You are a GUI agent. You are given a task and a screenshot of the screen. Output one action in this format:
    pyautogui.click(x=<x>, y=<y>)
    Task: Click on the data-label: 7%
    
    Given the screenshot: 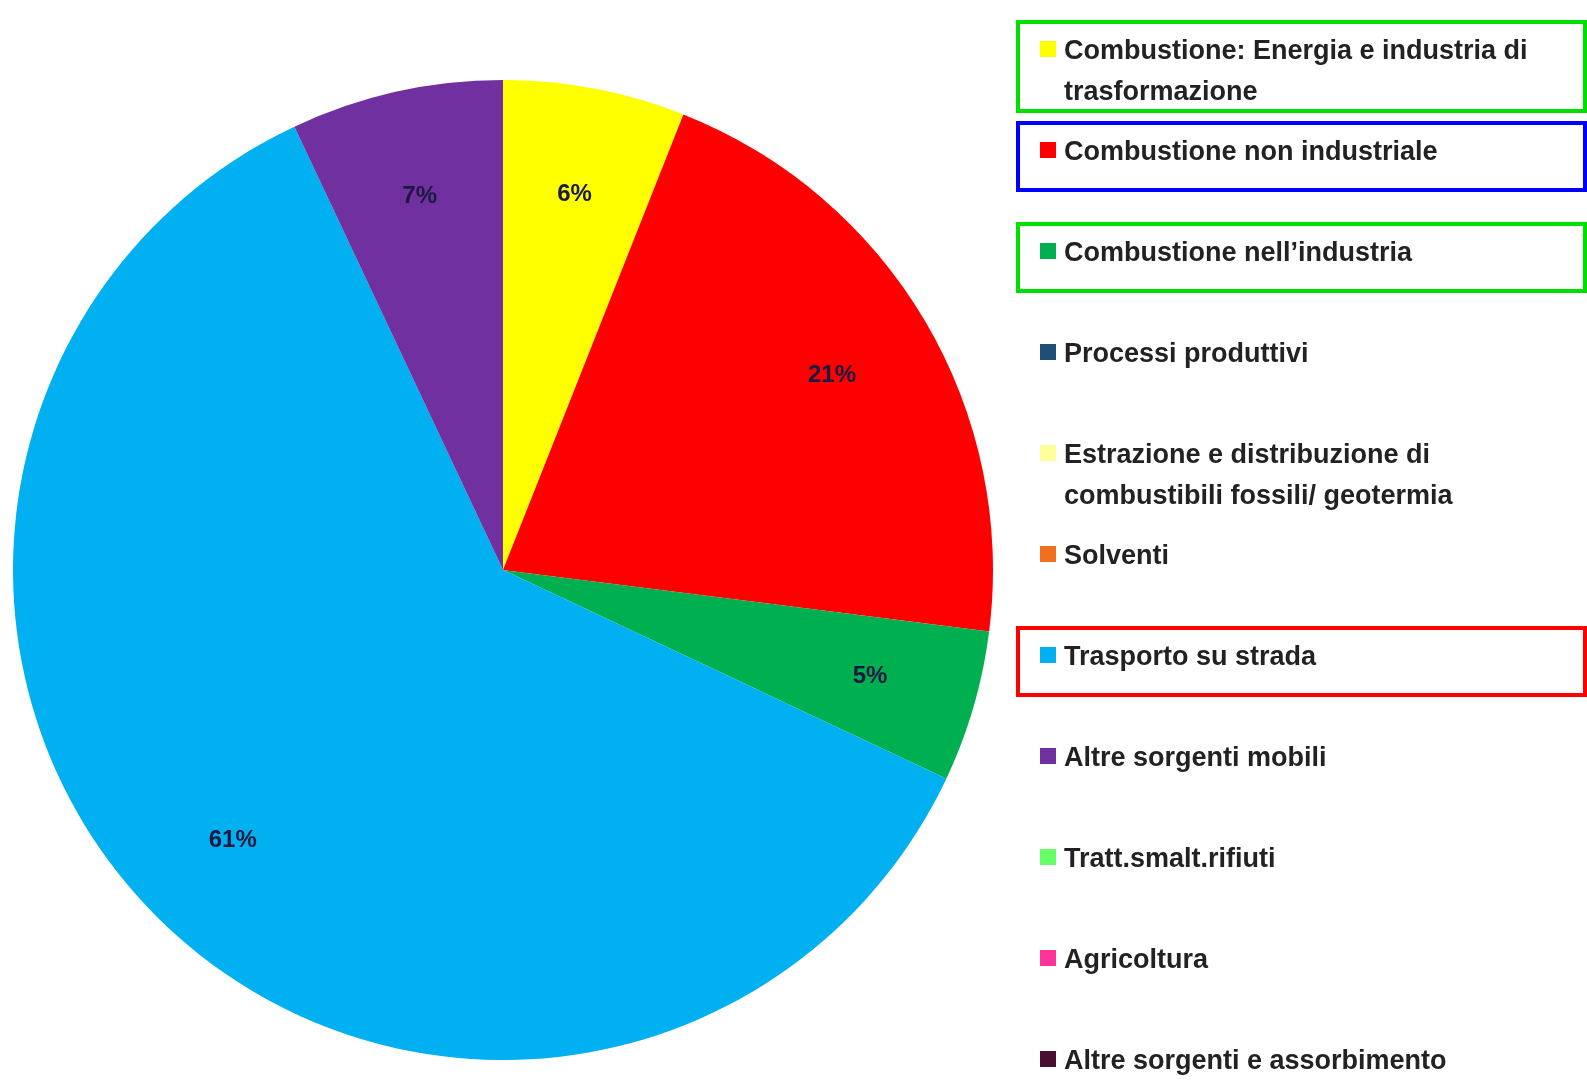 What is the action you would take?
    pyautogui.click(x=419, y=195)
    